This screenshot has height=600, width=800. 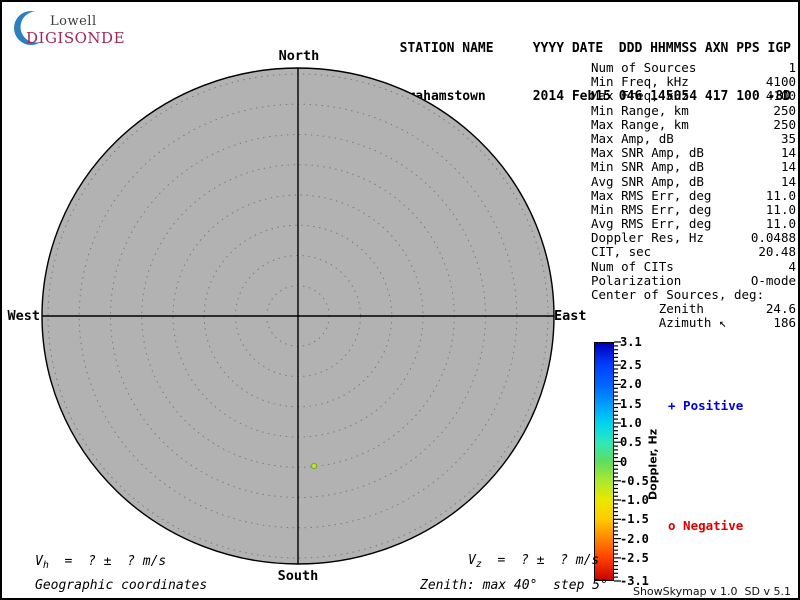 What do you see at coordinates (631, 384) in the screenshot?
I see `colorbar-tick-label: 2.0` at bounding box center [631, 384].